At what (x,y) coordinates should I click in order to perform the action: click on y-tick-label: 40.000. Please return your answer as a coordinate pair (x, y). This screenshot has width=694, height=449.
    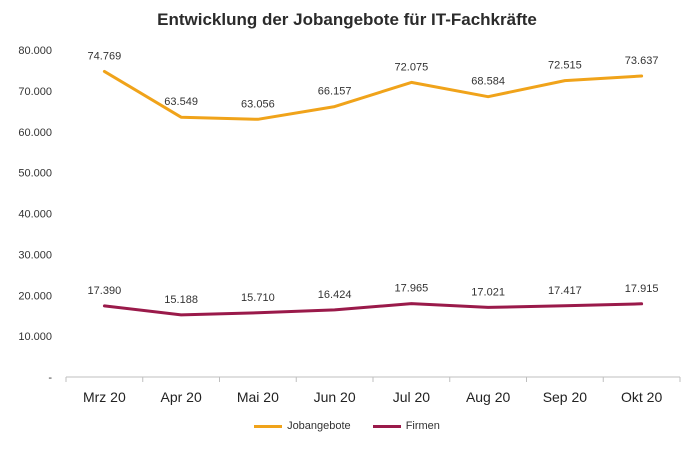
    Looking at the image, I should click on (35, 215).